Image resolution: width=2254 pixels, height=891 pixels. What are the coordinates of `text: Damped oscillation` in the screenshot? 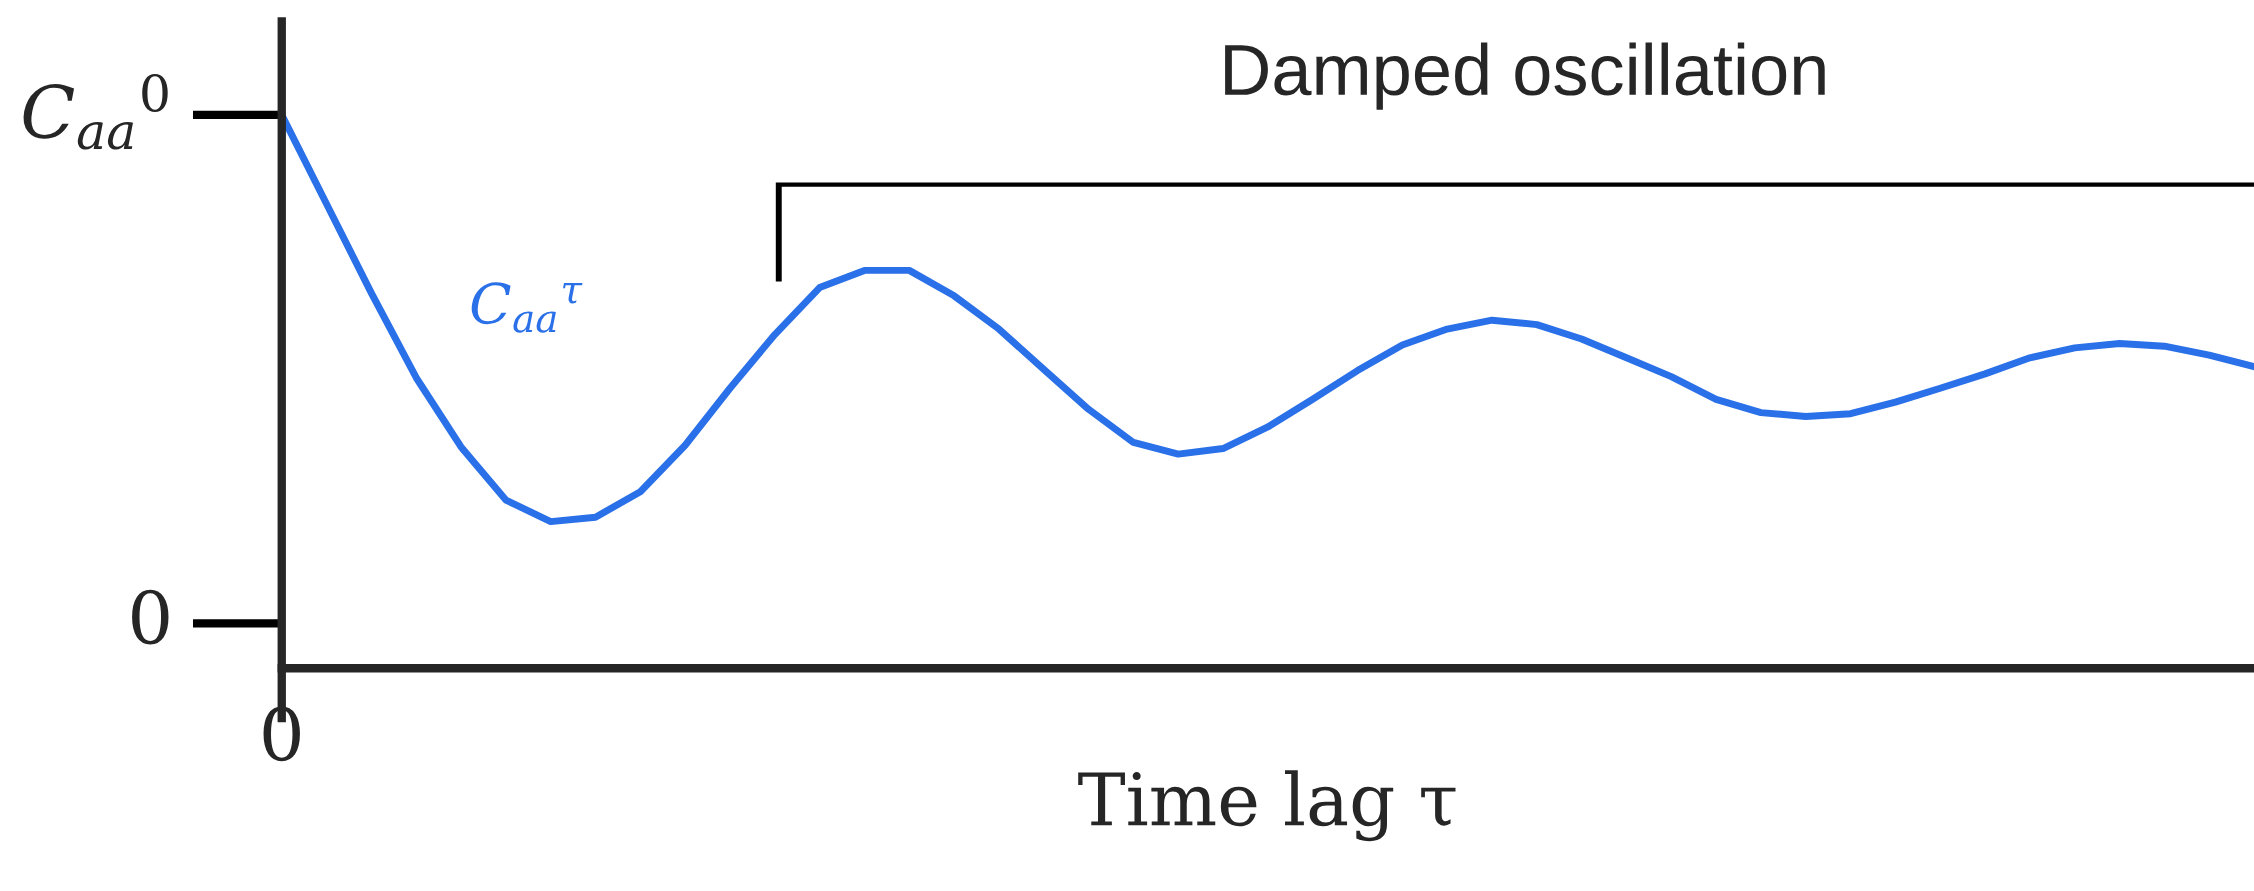 It's located at (1525, 76).